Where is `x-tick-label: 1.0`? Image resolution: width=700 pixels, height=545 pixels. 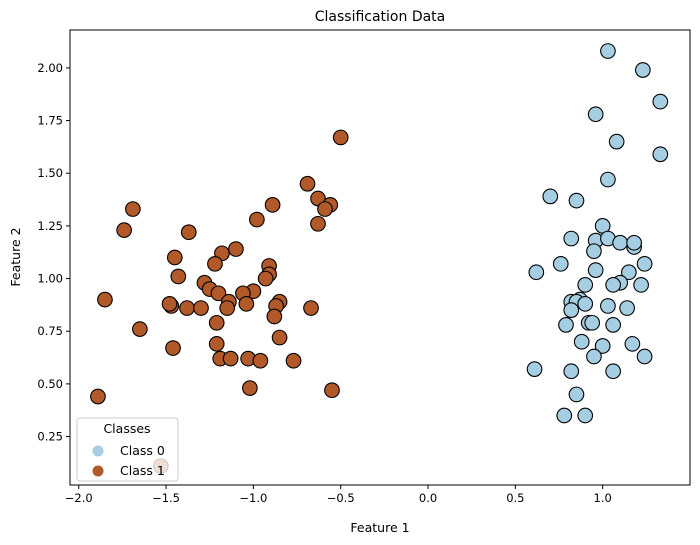 x-tick-label: 1.0 is located at coordinates (603, 498).